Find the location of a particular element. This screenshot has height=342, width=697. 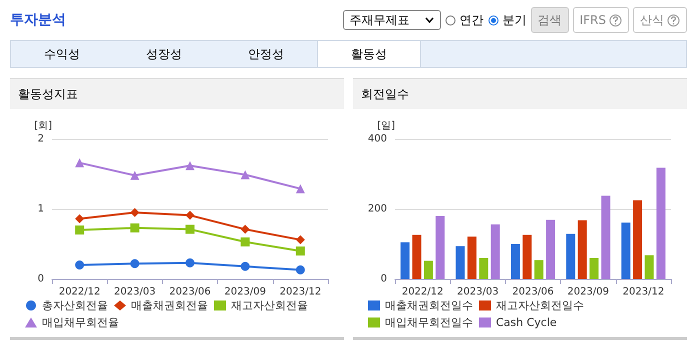

text: IFRS is located at coordinates (600, 20).